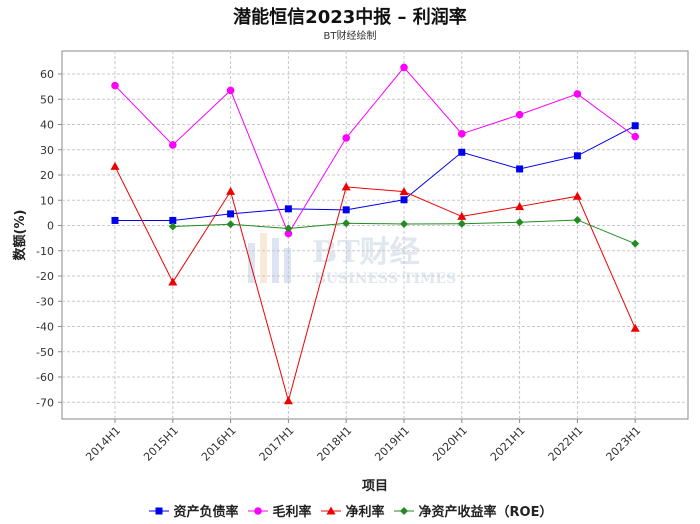 The width and height of the screenshot is (700, 524). I want to click on y-tick-label: 20, so click(47, 175).